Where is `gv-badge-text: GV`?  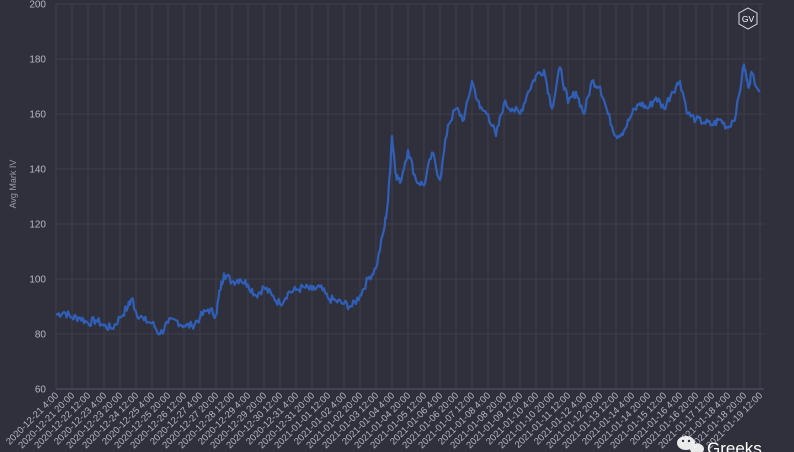
gv-badge-text: GV is located at coordinates (748, 19).